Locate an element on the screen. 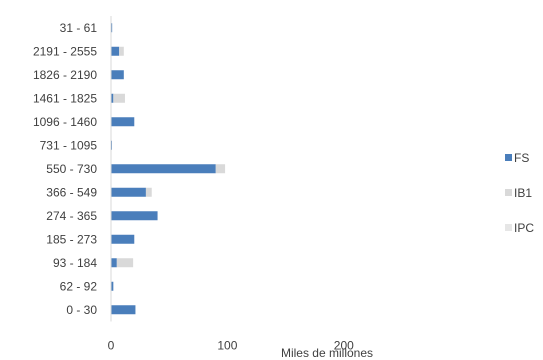 Image resolution: width=543 pixels, height=360 pixels. y-tick-label: 1826 - 2190 is located at coordinates (65, 75).